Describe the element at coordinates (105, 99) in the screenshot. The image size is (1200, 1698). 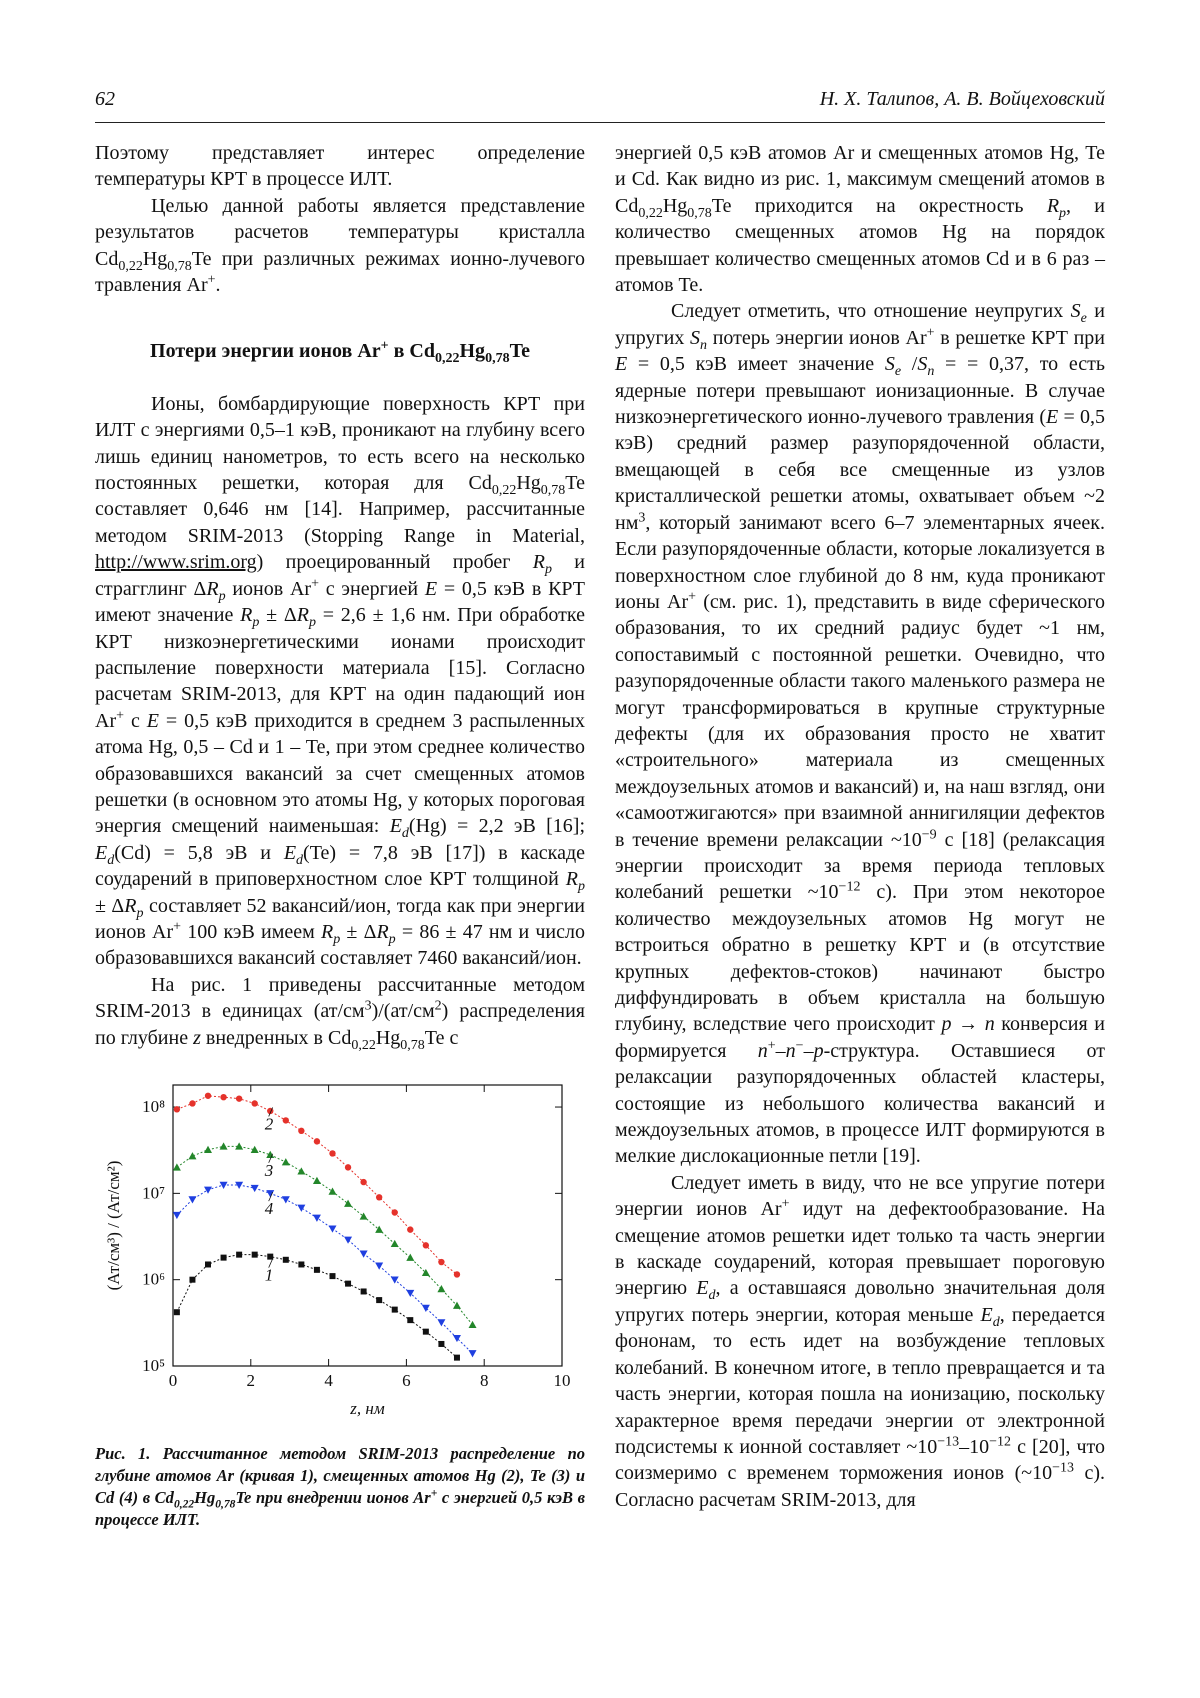
I see `page-number: 62` at that location.